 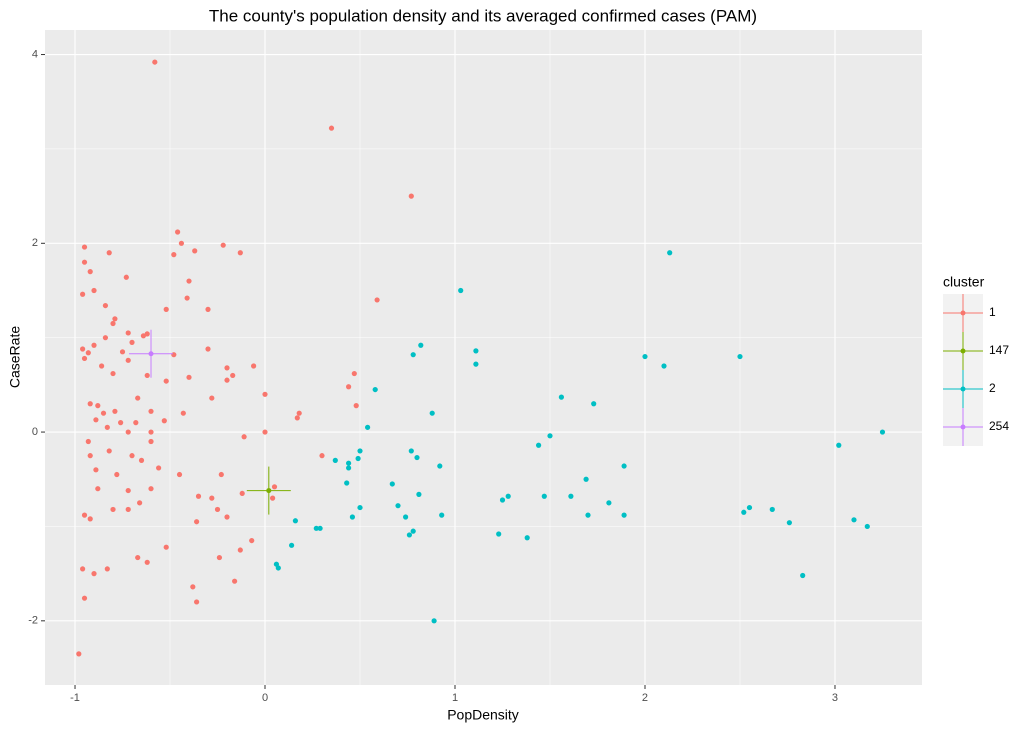 I want to click on y-tick-label: 0, so click(x=35, y=432).